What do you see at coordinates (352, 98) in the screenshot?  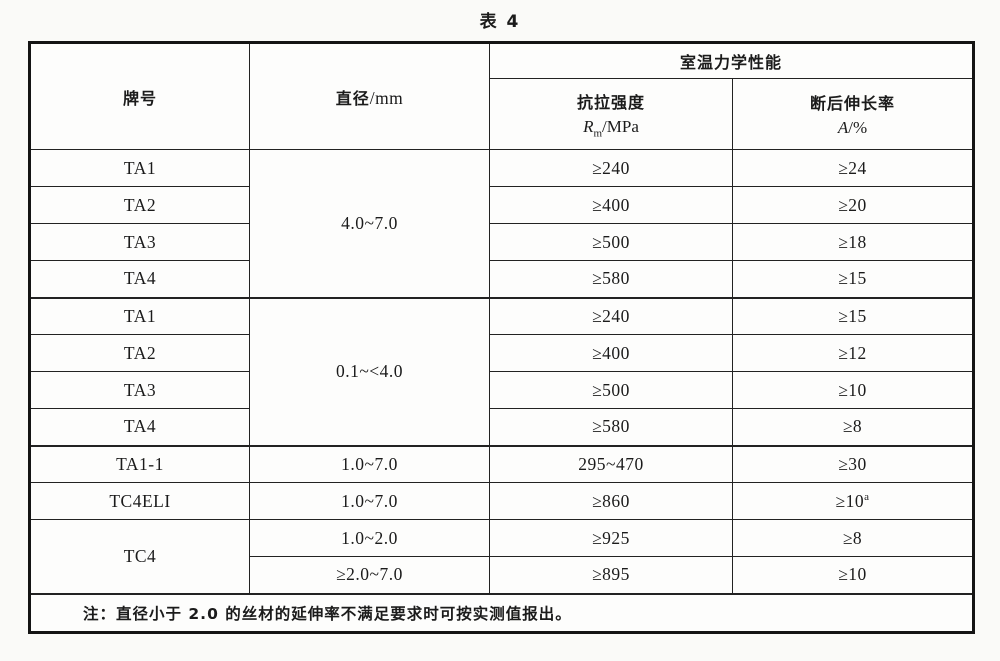 I see `header-diameter-name: 直径` at bounding box center [352, 98].